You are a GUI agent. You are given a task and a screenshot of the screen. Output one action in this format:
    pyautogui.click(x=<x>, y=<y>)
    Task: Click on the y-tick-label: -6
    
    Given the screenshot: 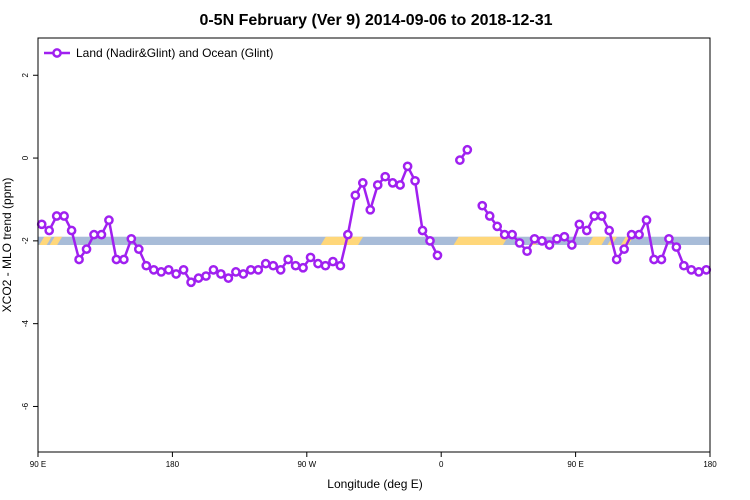 What is the action you would take?
    pyautogui.click(x=25, y=406)
    